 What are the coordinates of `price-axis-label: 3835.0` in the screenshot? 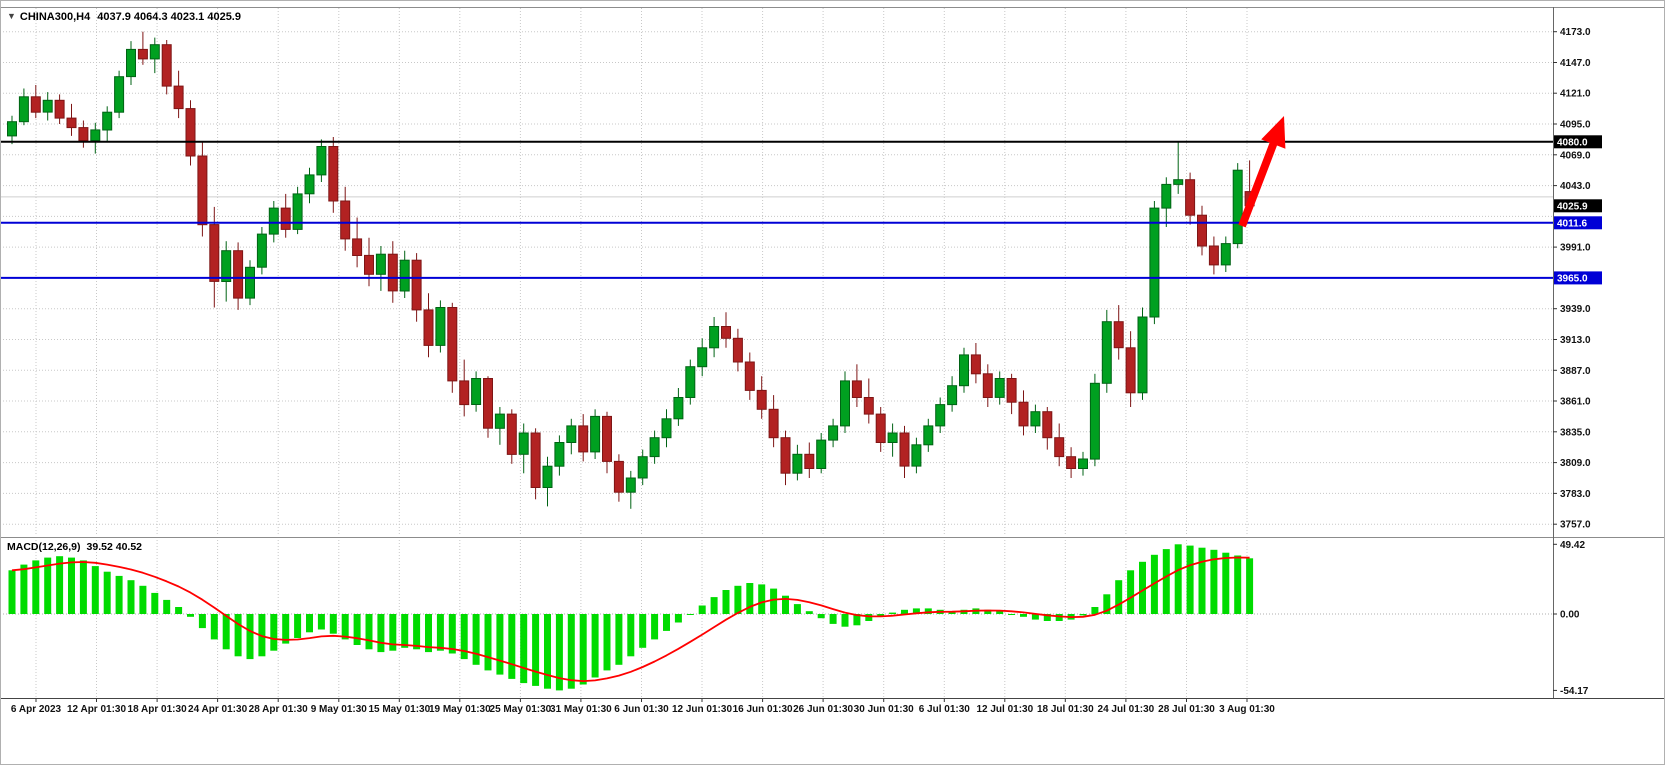 It's located at (1575, 432).